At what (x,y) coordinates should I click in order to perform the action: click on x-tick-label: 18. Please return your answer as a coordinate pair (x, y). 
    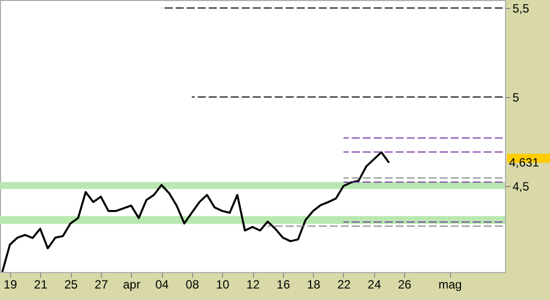
    Looking at the image, I should click on (313, 285).